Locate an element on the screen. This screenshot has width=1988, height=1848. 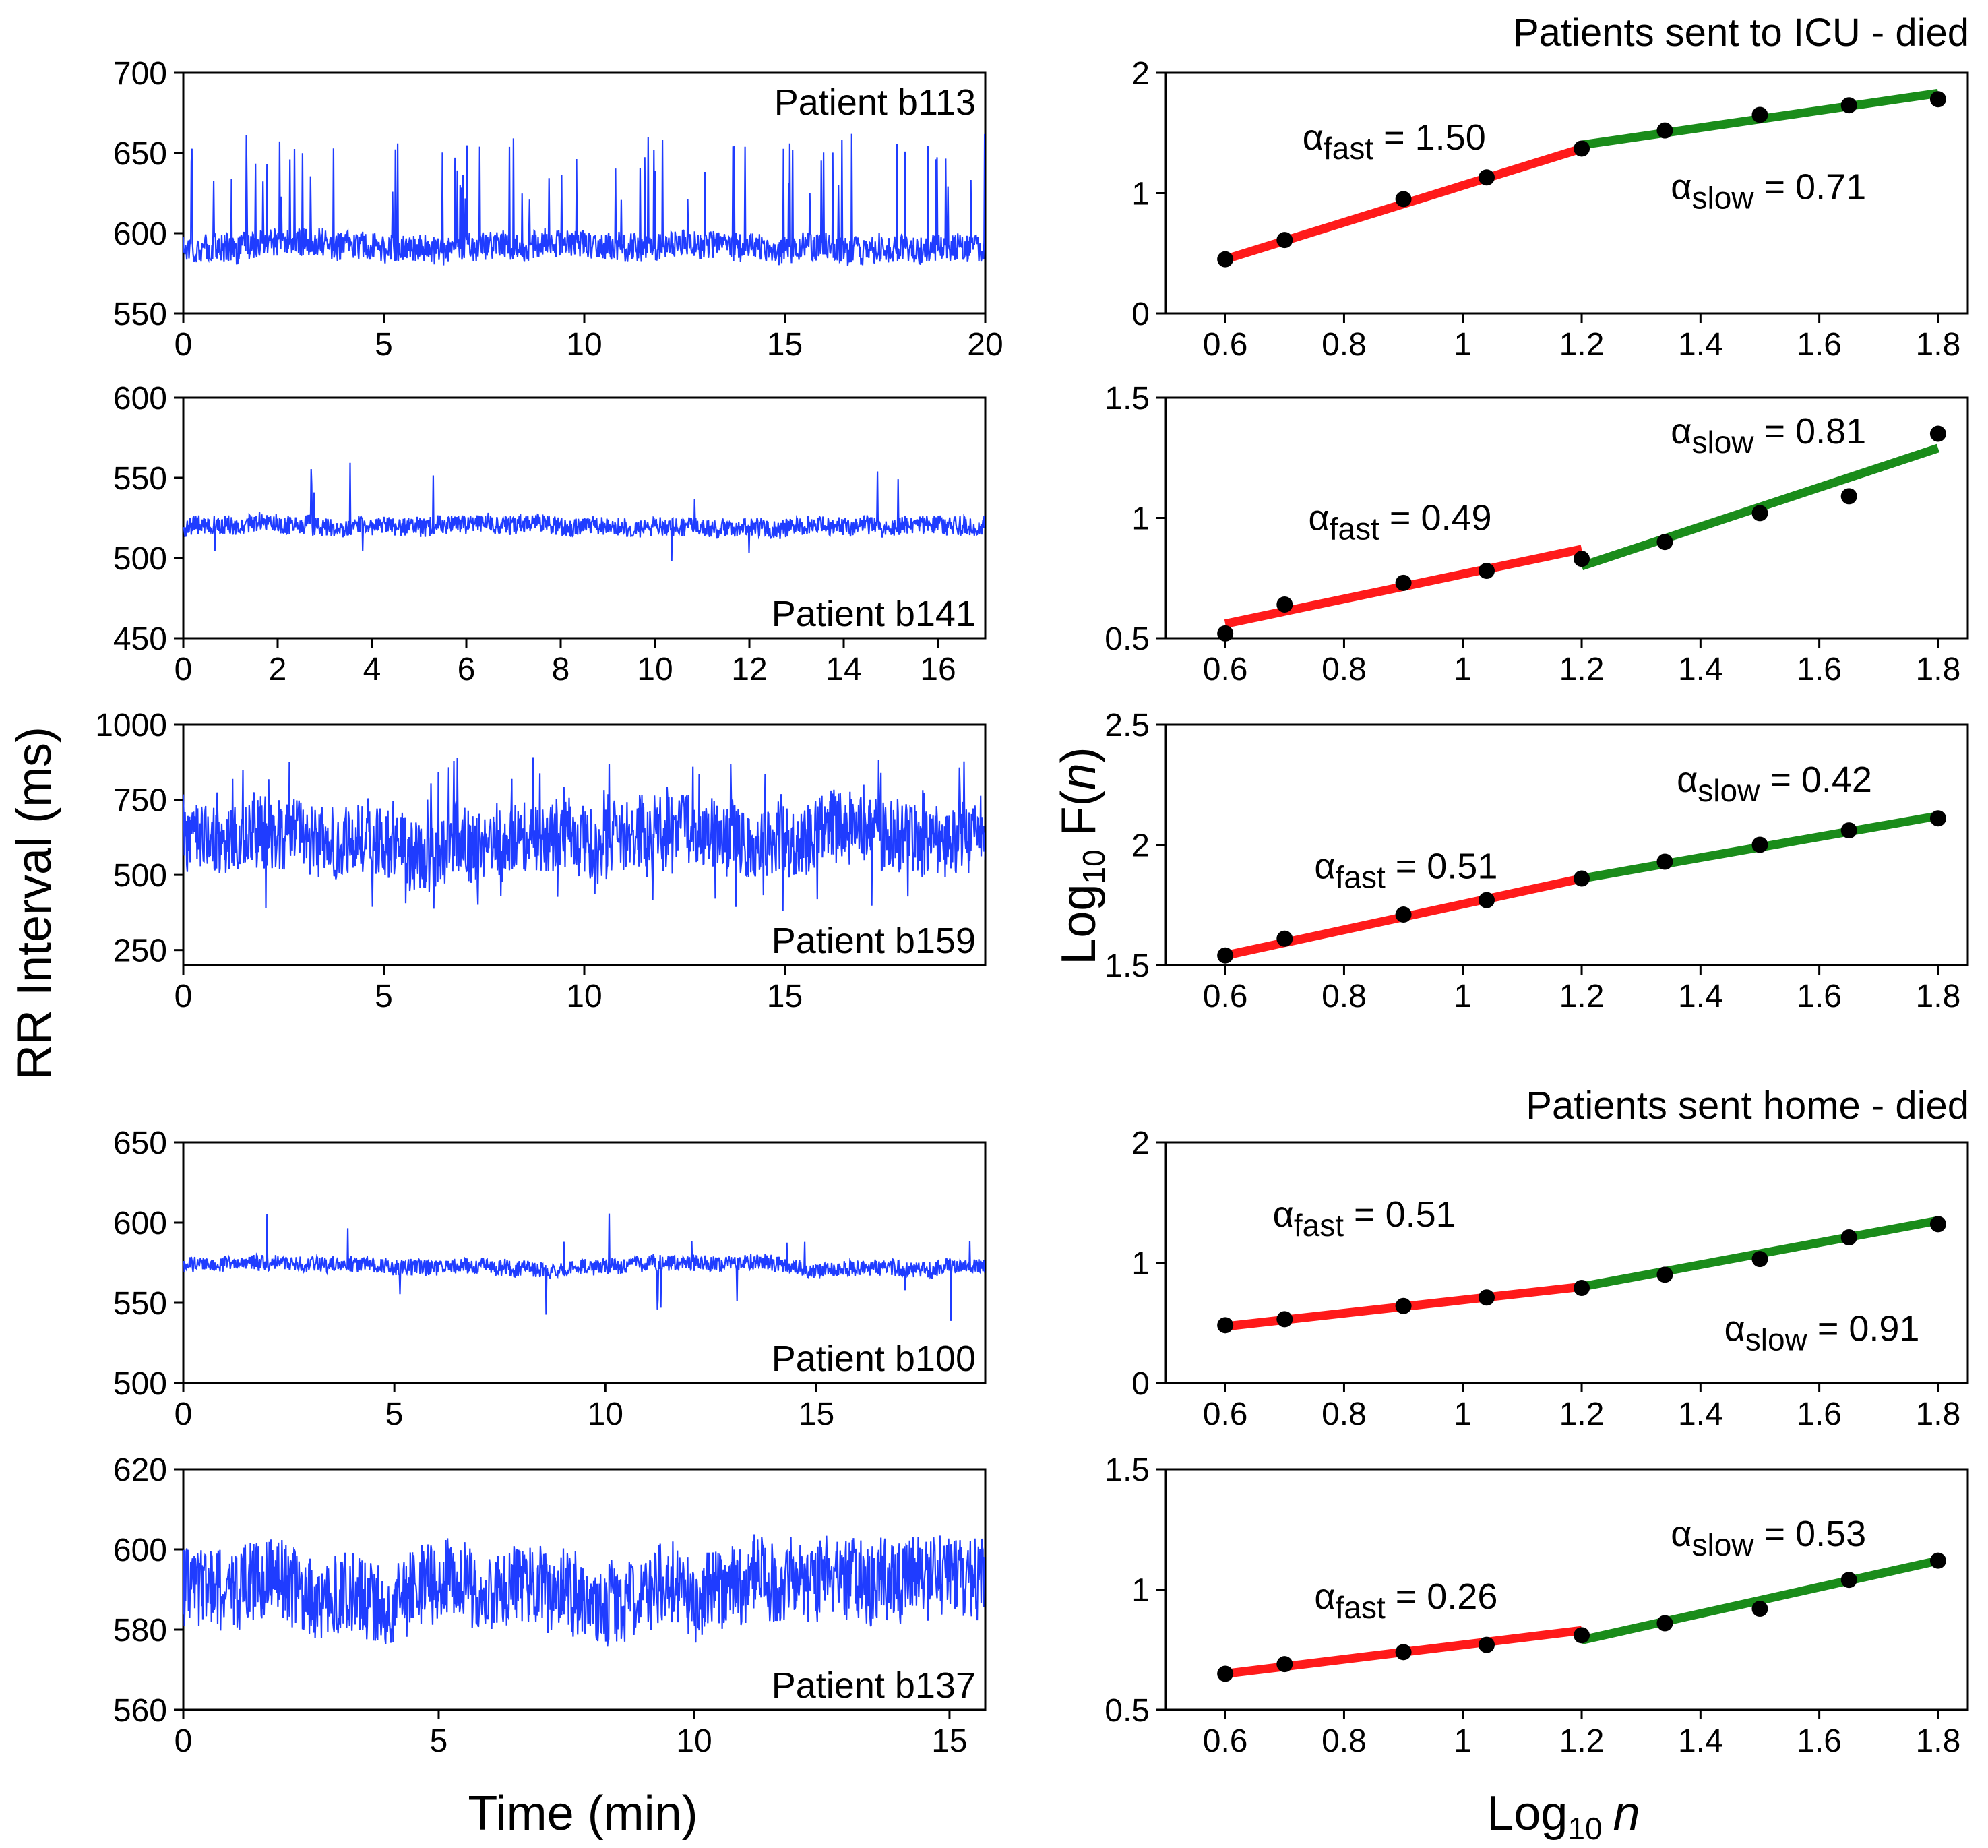
patient-label: Patient b113 is located at coordinates (875, 103).